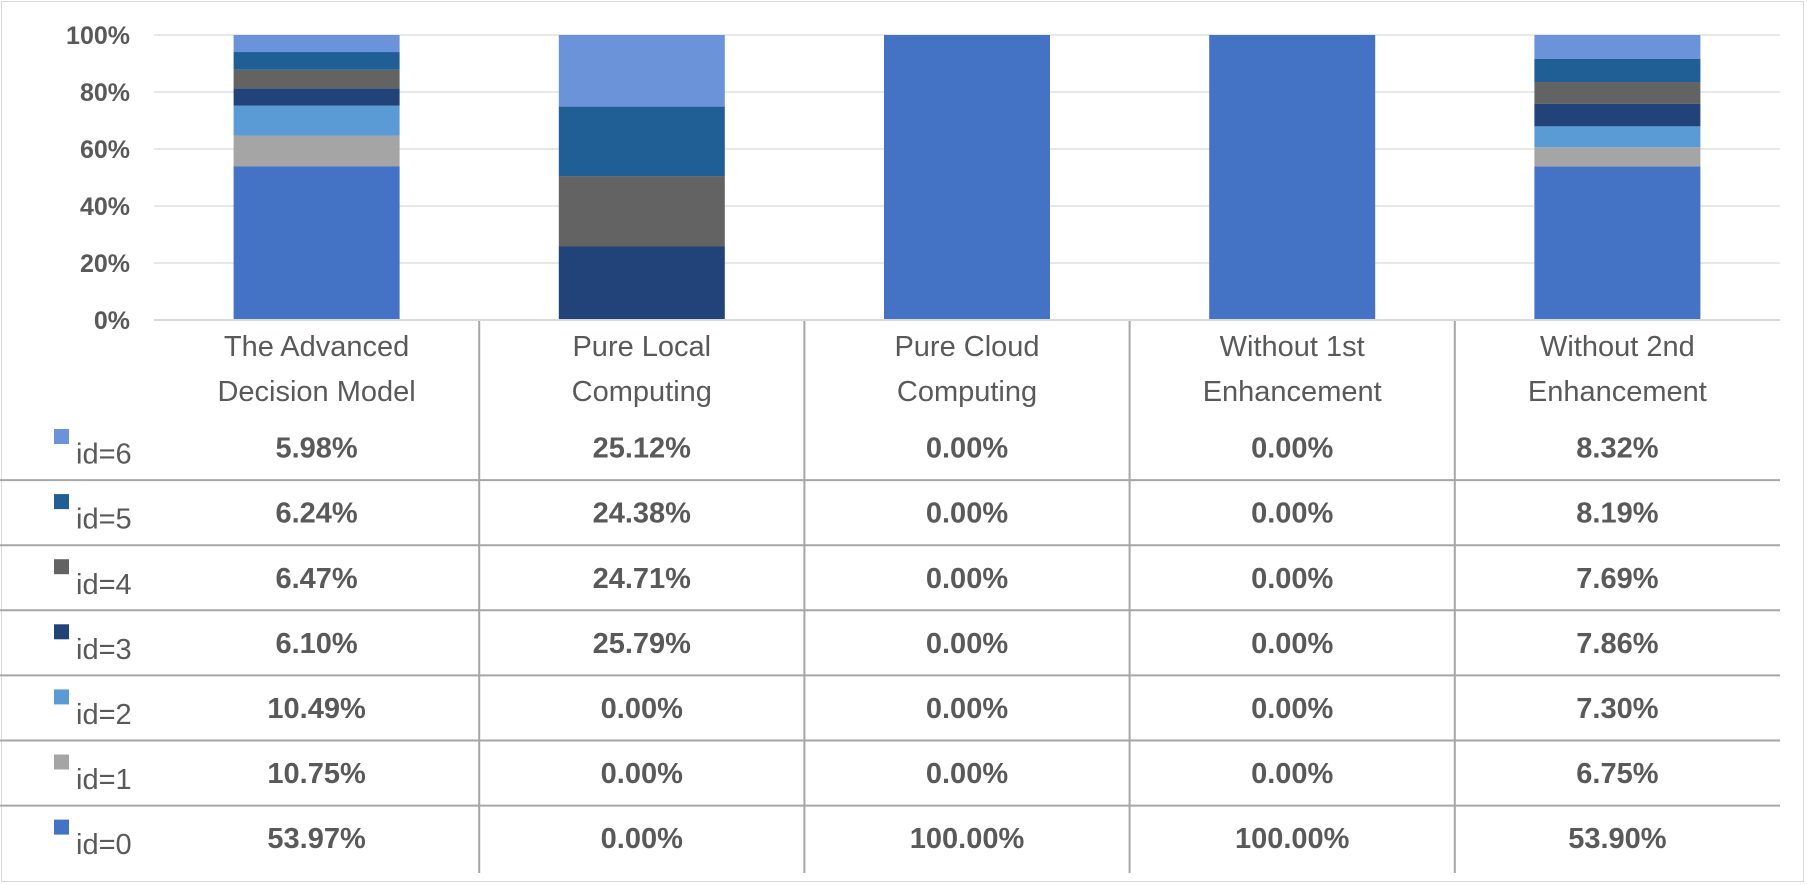 This screenshot has width=1807, height=885. Describe the element at coordinates (316, 347) in the screenshot. I see `category-label: The Advanced` at that location.